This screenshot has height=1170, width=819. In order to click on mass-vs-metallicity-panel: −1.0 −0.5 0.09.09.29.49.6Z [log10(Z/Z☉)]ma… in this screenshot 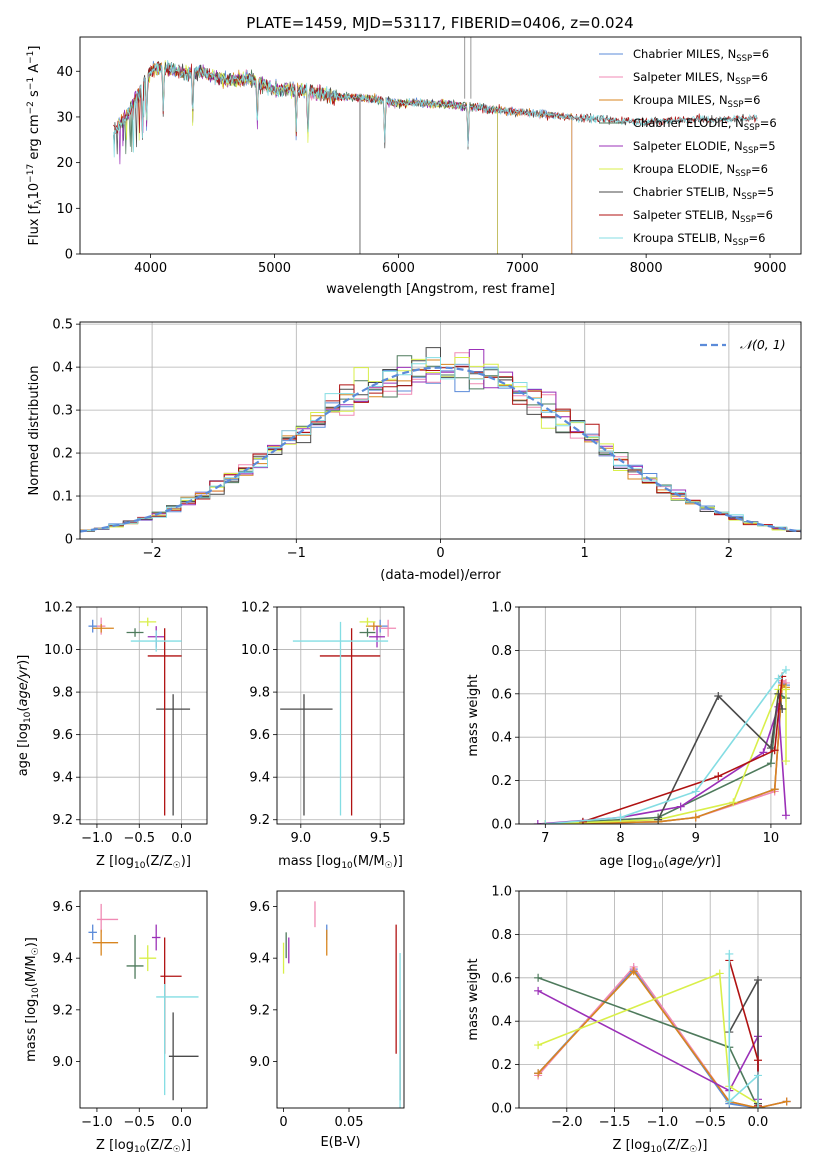, I will do `click(116, 1022)`.